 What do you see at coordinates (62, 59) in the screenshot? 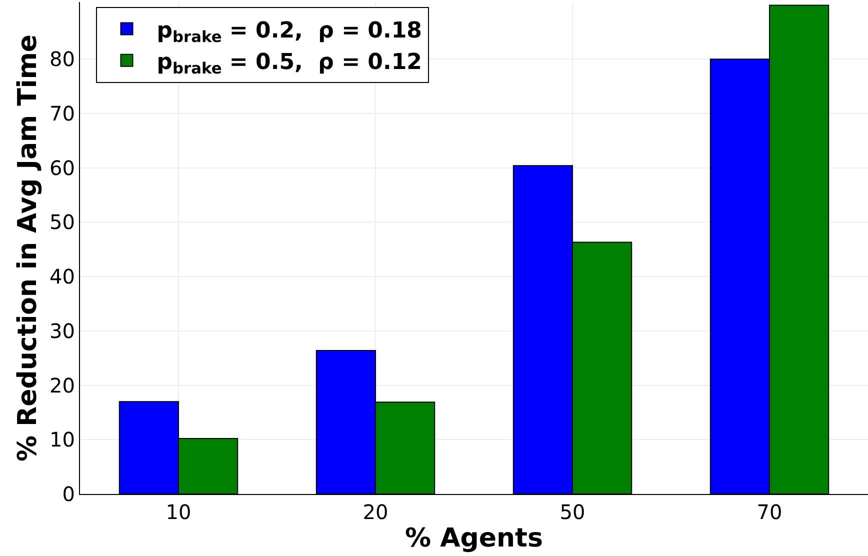
I see `y-tick-label: 80` at bounding box center [62, 59].